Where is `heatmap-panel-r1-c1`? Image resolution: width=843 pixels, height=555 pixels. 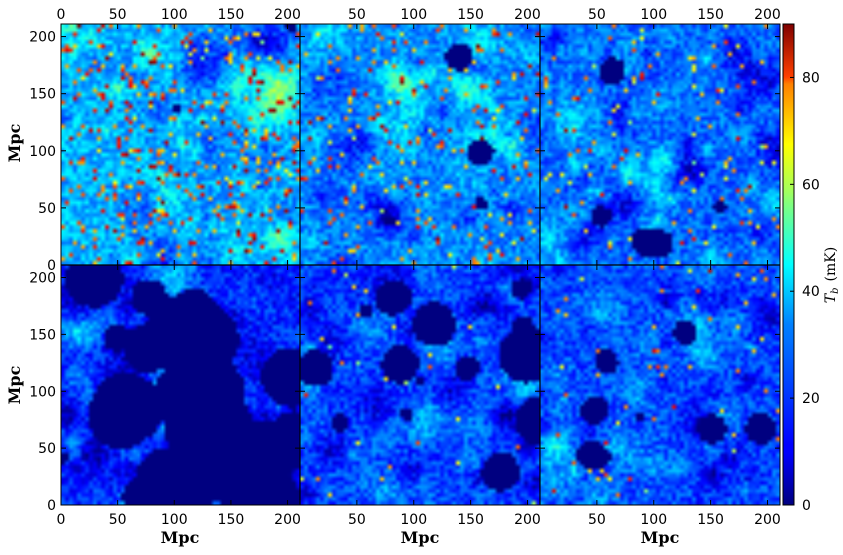 heatmap-panel-r1-c1 is located at coordinates (180, 144).